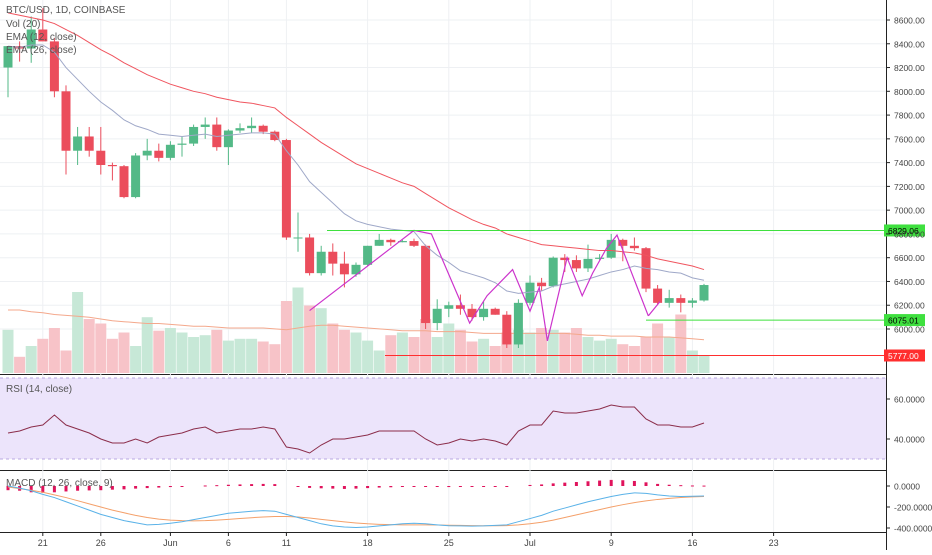  I want to click on price-tick: 6200.00, so click(909, 306).